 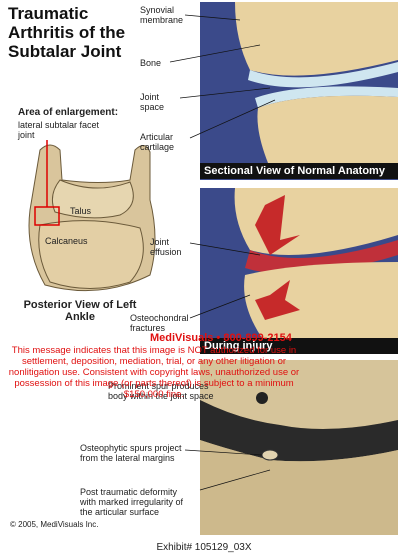 I want to click on notice-contact: MediVisuals • 800-899-2154, so click(x=221, y=338).